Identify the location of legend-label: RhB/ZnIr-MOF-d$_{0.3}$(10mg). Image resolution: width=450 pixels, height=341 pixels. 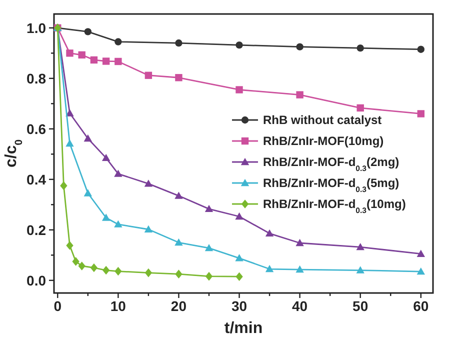
(334, 206).